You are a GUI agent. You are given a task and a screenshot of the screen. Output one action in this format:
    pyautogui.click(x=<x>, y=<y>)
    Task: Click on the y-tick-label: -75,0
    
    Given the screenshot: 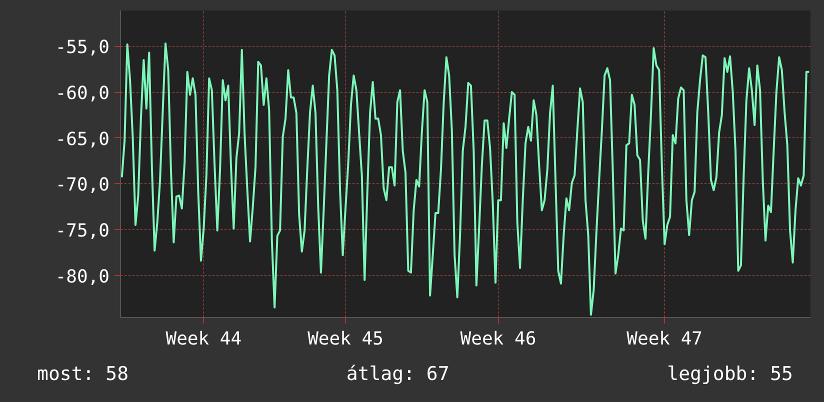 What is the action you would take?
    pyautogui.click(x=82, y=231)
    